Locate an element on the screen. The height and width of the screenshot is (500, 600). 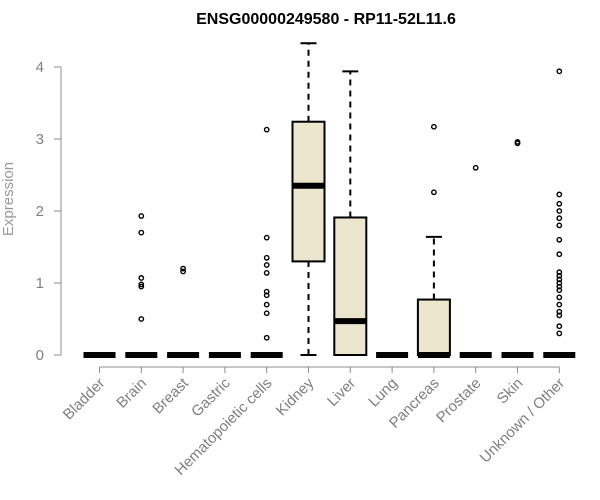
x-tick-label: Kidney is located at coordinates (295, 396).